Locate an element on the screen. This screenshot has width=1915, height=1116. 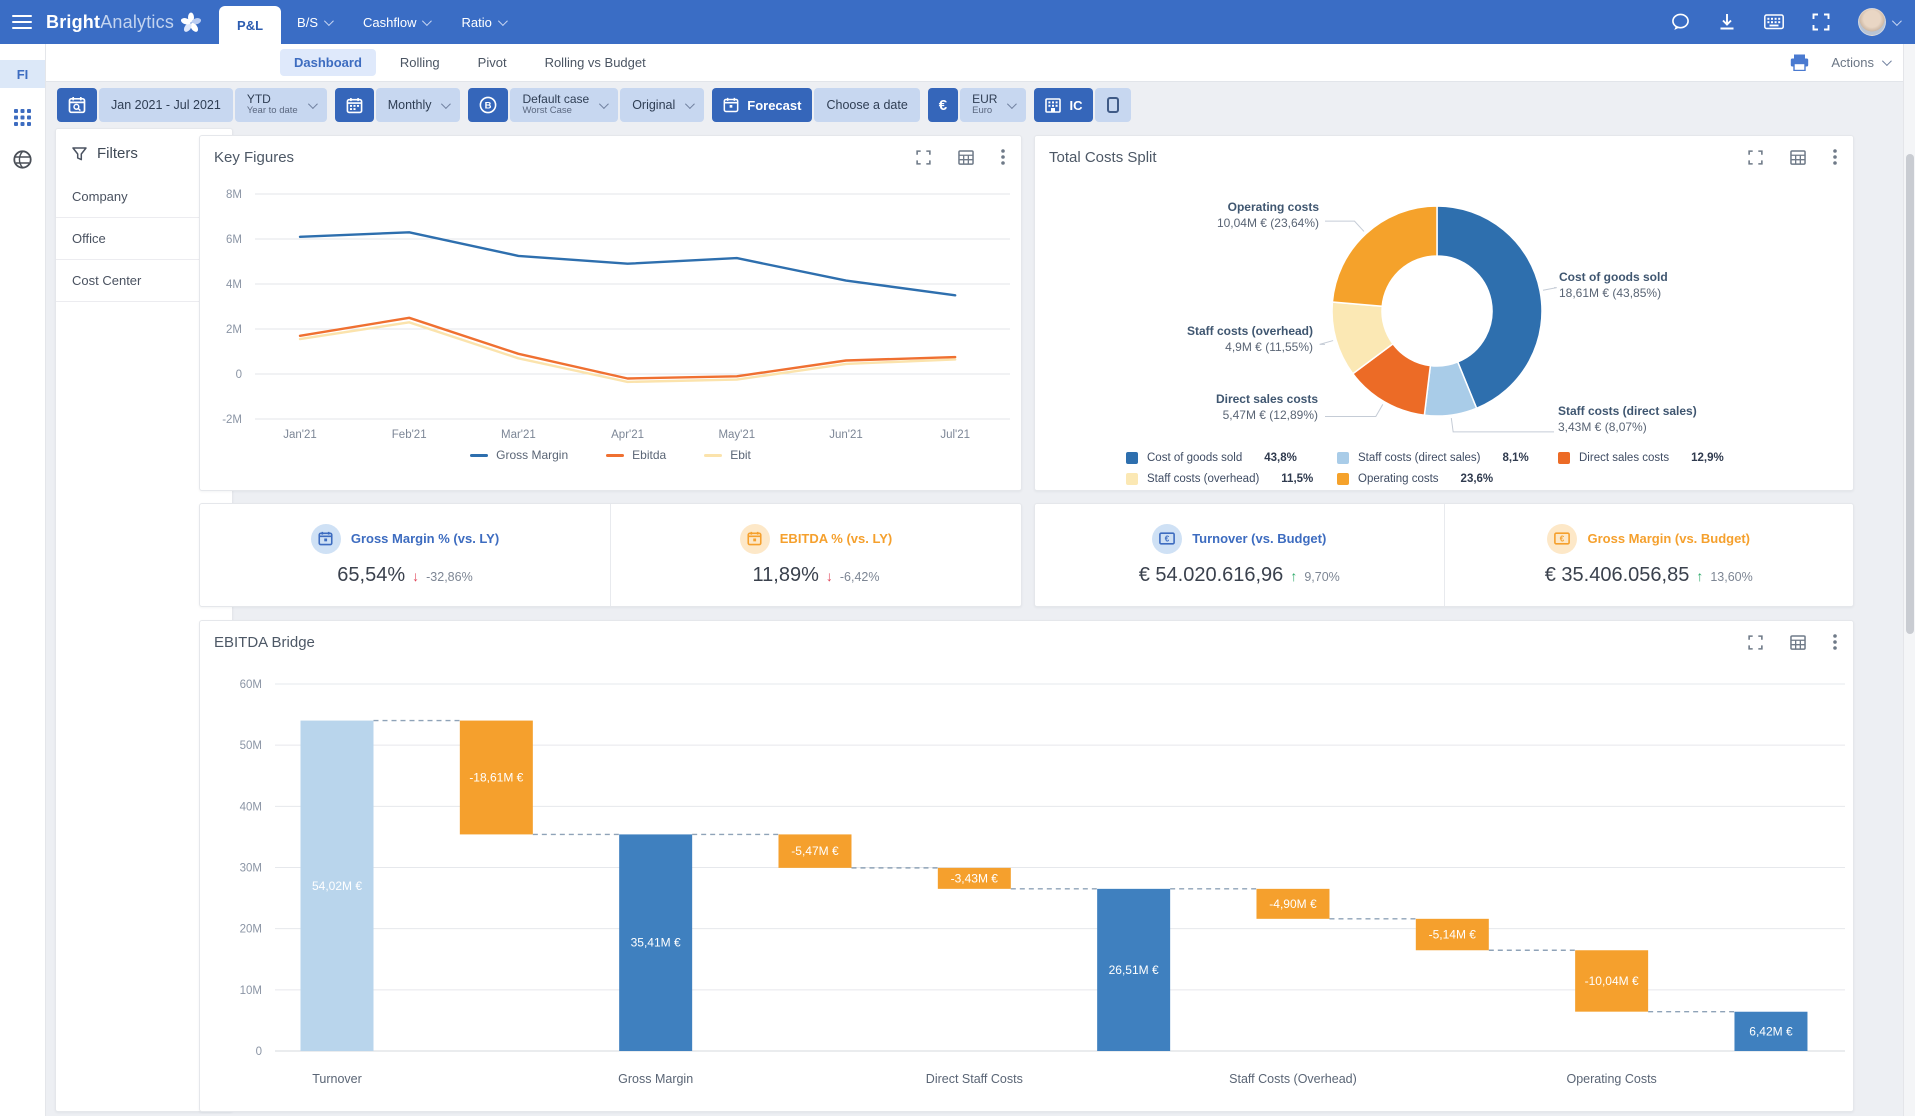
bar-value-label: -18,61M € is located at coordinates (496, 777).